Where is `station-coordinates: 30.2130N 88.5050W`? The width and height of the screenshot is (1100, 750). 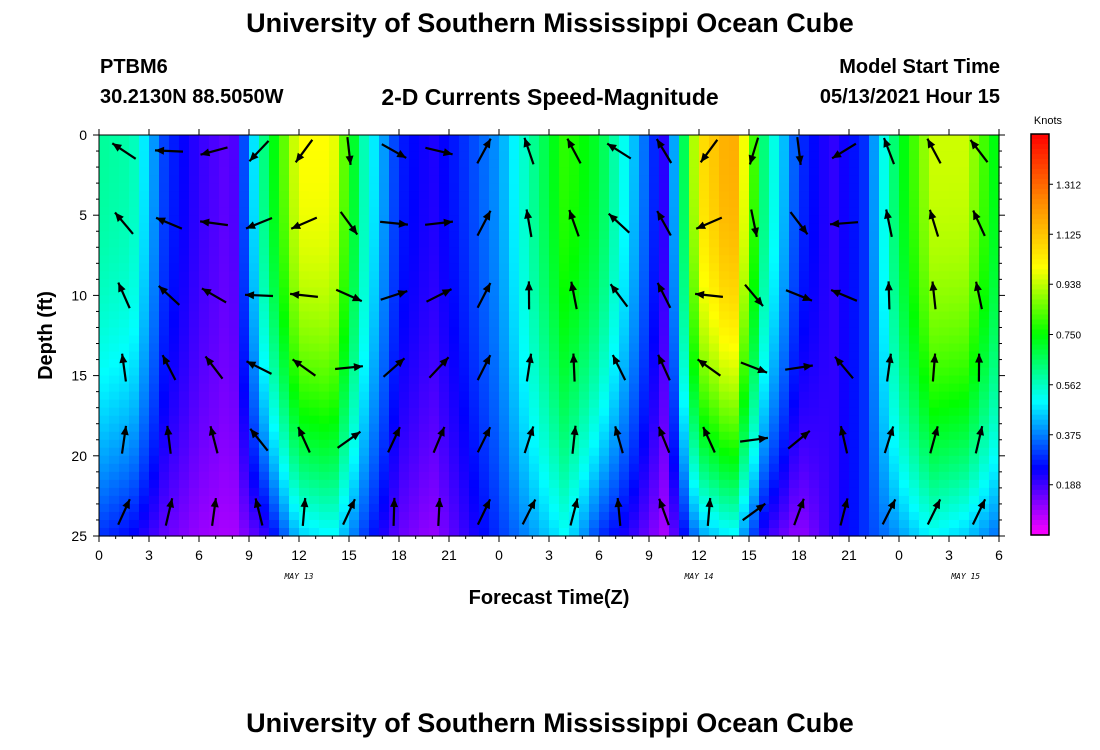 station-coordinates: 30.2130N 88.5050W is located at coordinates (192, 97).